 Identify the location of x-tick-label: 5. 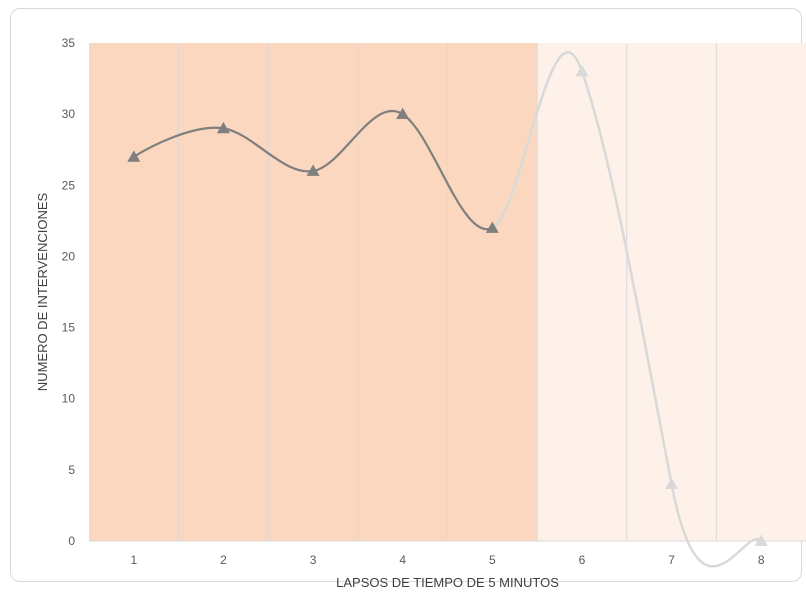
(492, 560).